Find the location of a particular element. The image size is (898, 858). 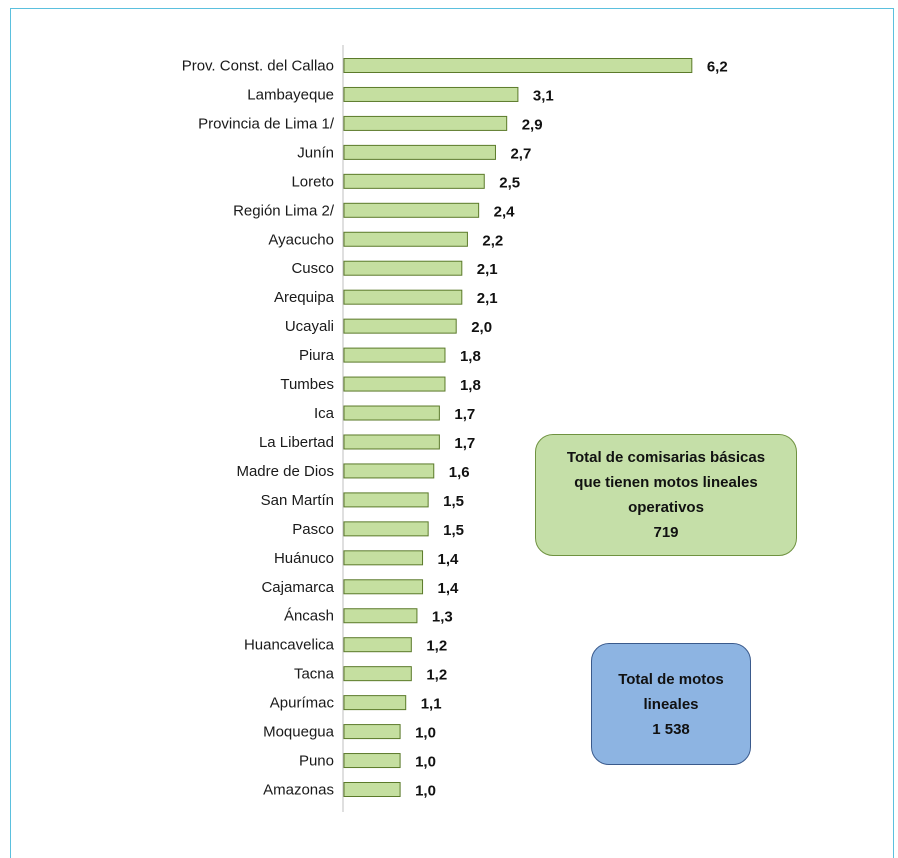

category-label: Arequipa is located at coordinates (304, 297).